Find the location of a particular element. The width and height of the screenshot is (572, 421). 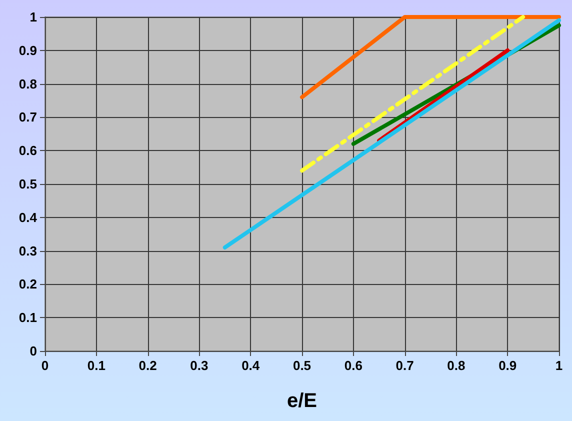

y-tick-label: 0.2 is located at coordinates (27, 284).